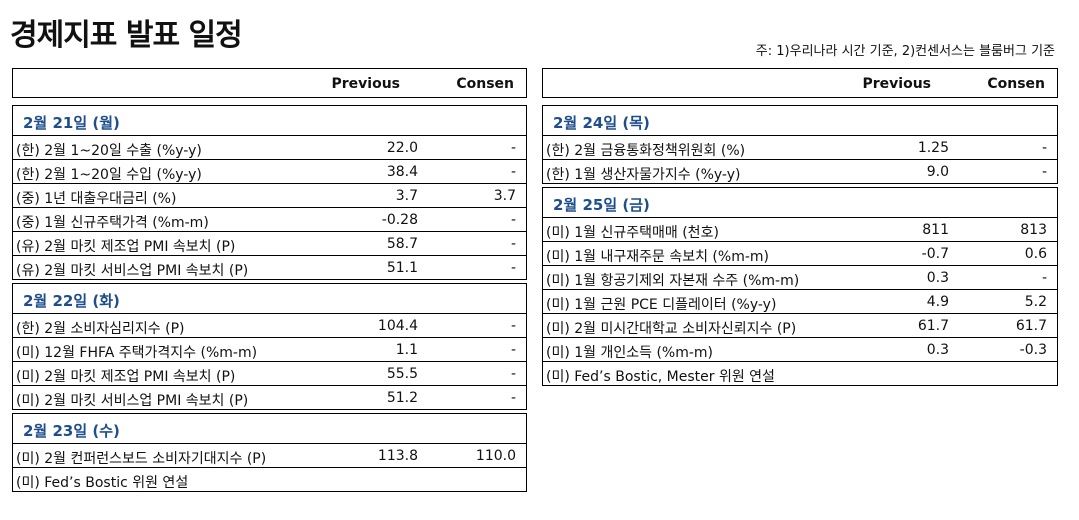 This screenshot has width=1079, height=520. Describe the element at coordinates (269, 350) in the screenshot. I see `indicator-row: (미) 12월 FHFA 주택가격지수 (%m-m) 1.1 -` at that location.